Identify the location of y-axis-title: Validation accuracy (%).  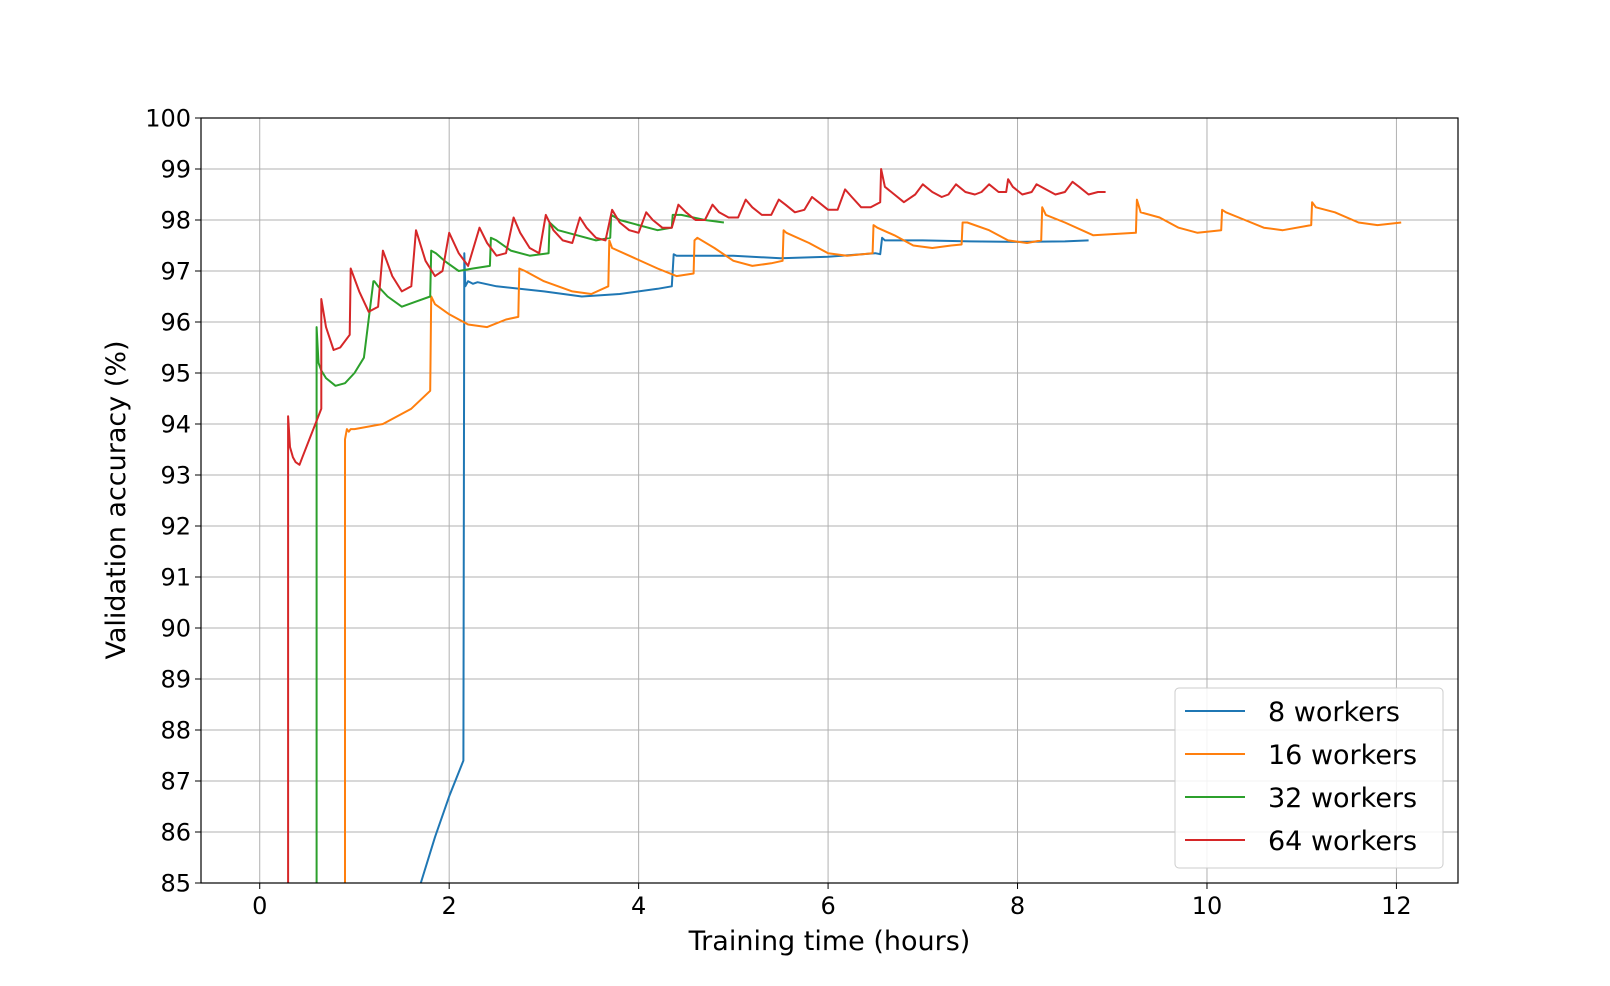
(116, 499).